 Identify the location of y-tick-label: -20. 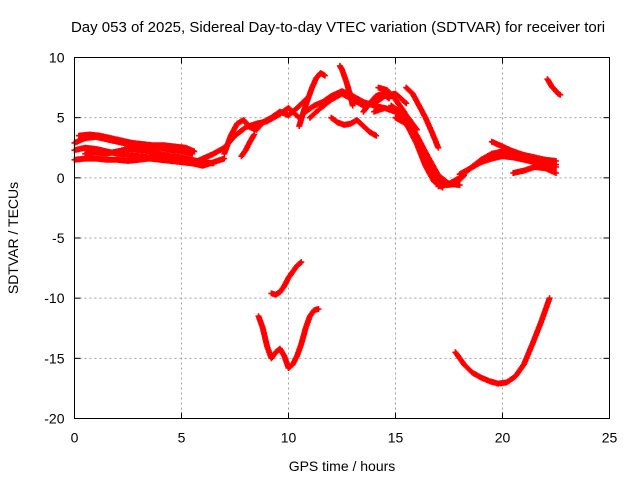
(54, 419).